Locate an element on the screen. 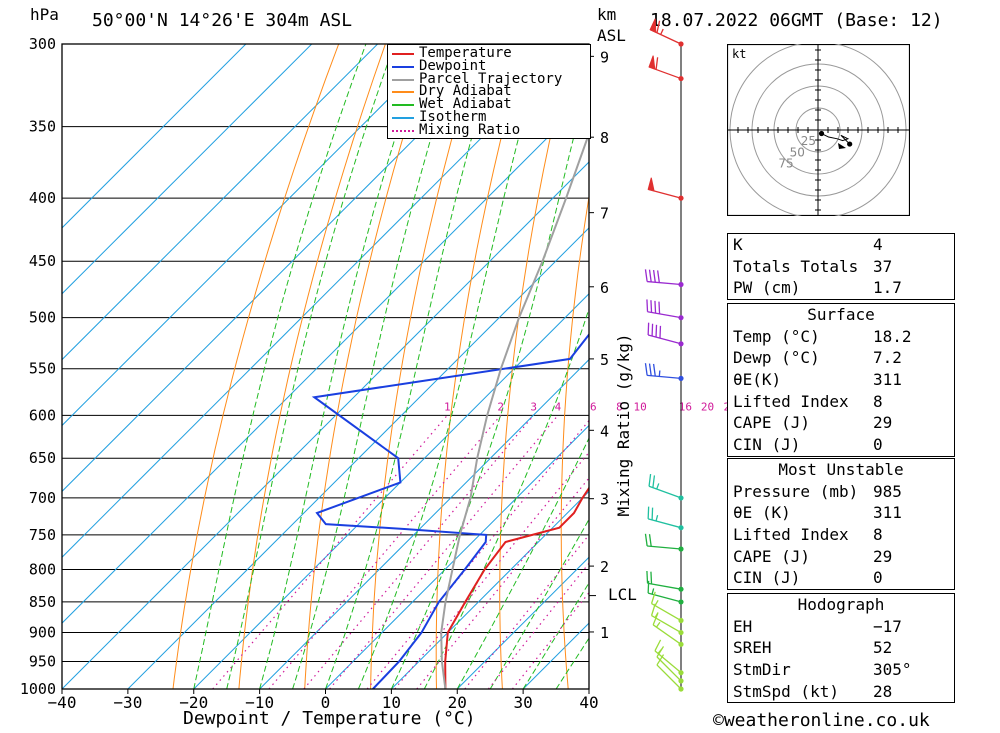  hodograph-ring-label: 25 is located at coordinates (808, 141).